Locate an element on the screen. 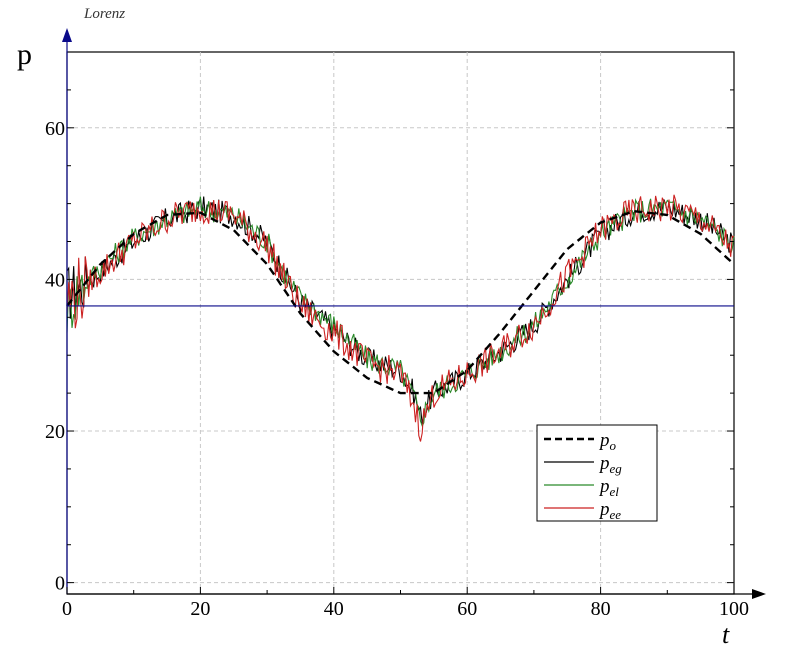 Image resolution: width=800 pixels, height=649 pixels. chart-title: Lorenz is located at coordinates (104, 14).